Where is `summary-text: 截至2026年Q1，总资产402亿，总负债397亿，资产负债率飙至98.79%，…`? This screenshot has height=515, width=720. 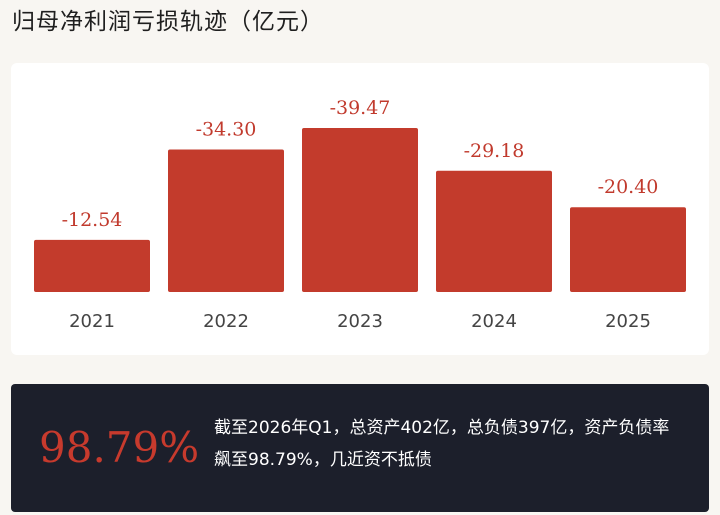 summary-text: 截至2026年Q1，总资产402亿，总负债397亿，资产负债率飙至98.79%，… is located at coordinates (442, 444).